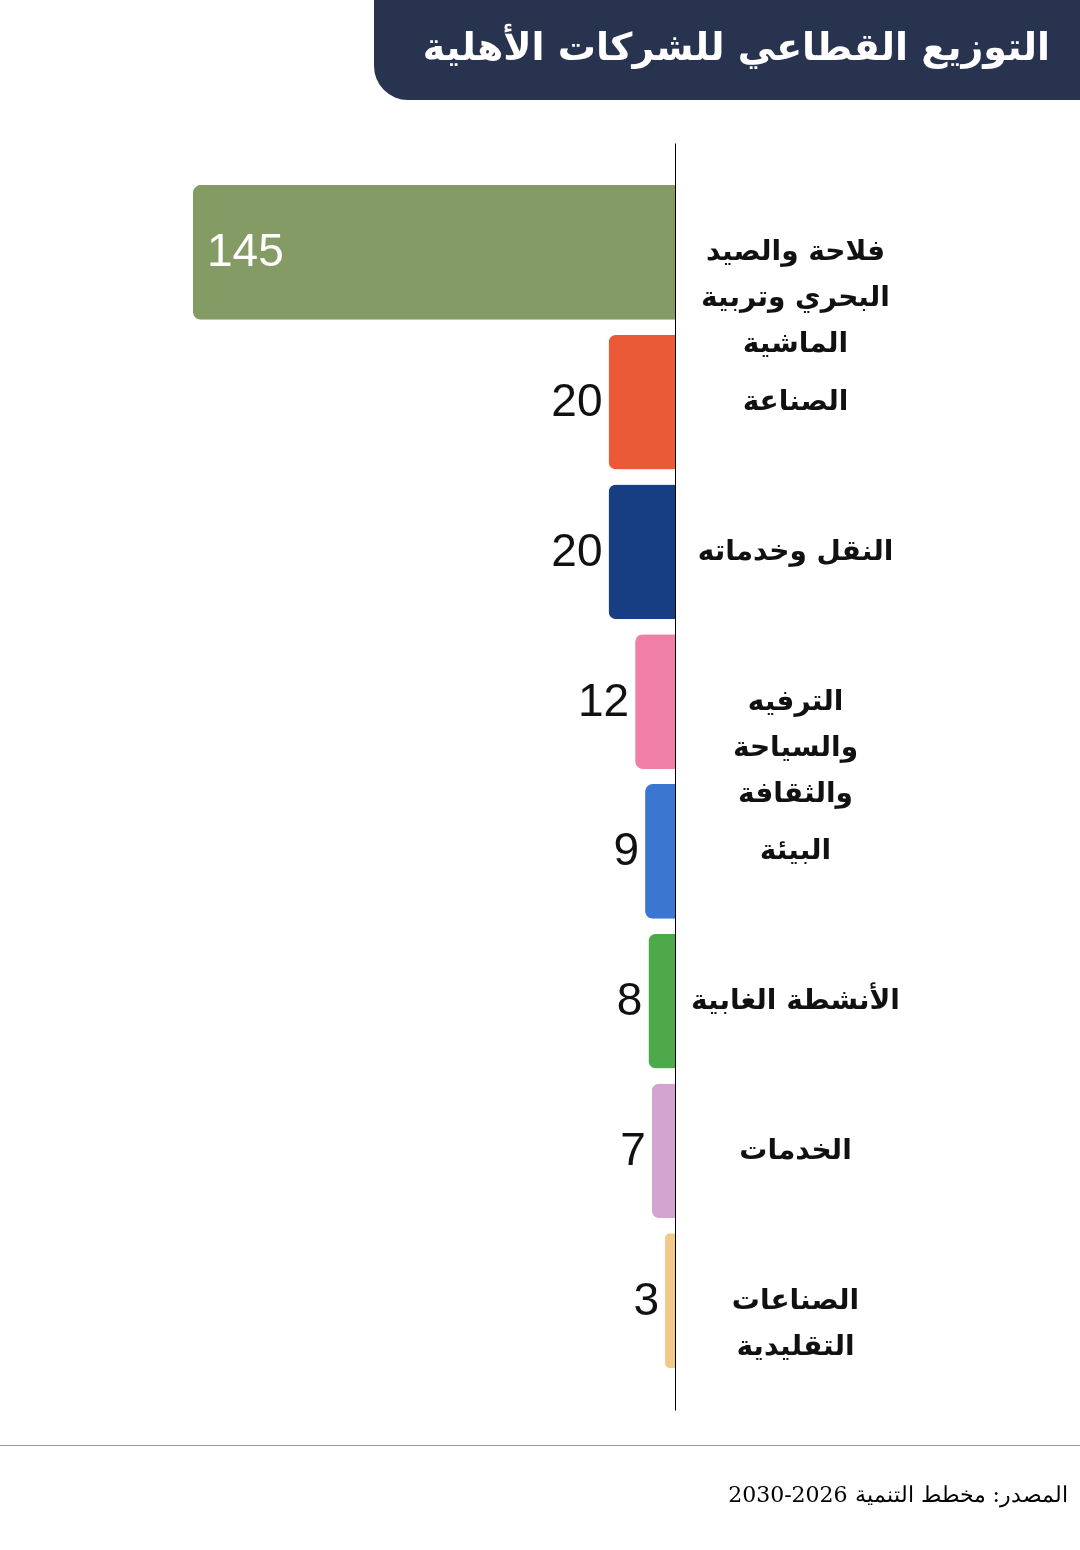 This screenshot has height=1550, width=1080. Describe the element at coordinates (795, 1322) in the screenshot. I see `y-tick-label: الصناعات التقليدية` at that location.